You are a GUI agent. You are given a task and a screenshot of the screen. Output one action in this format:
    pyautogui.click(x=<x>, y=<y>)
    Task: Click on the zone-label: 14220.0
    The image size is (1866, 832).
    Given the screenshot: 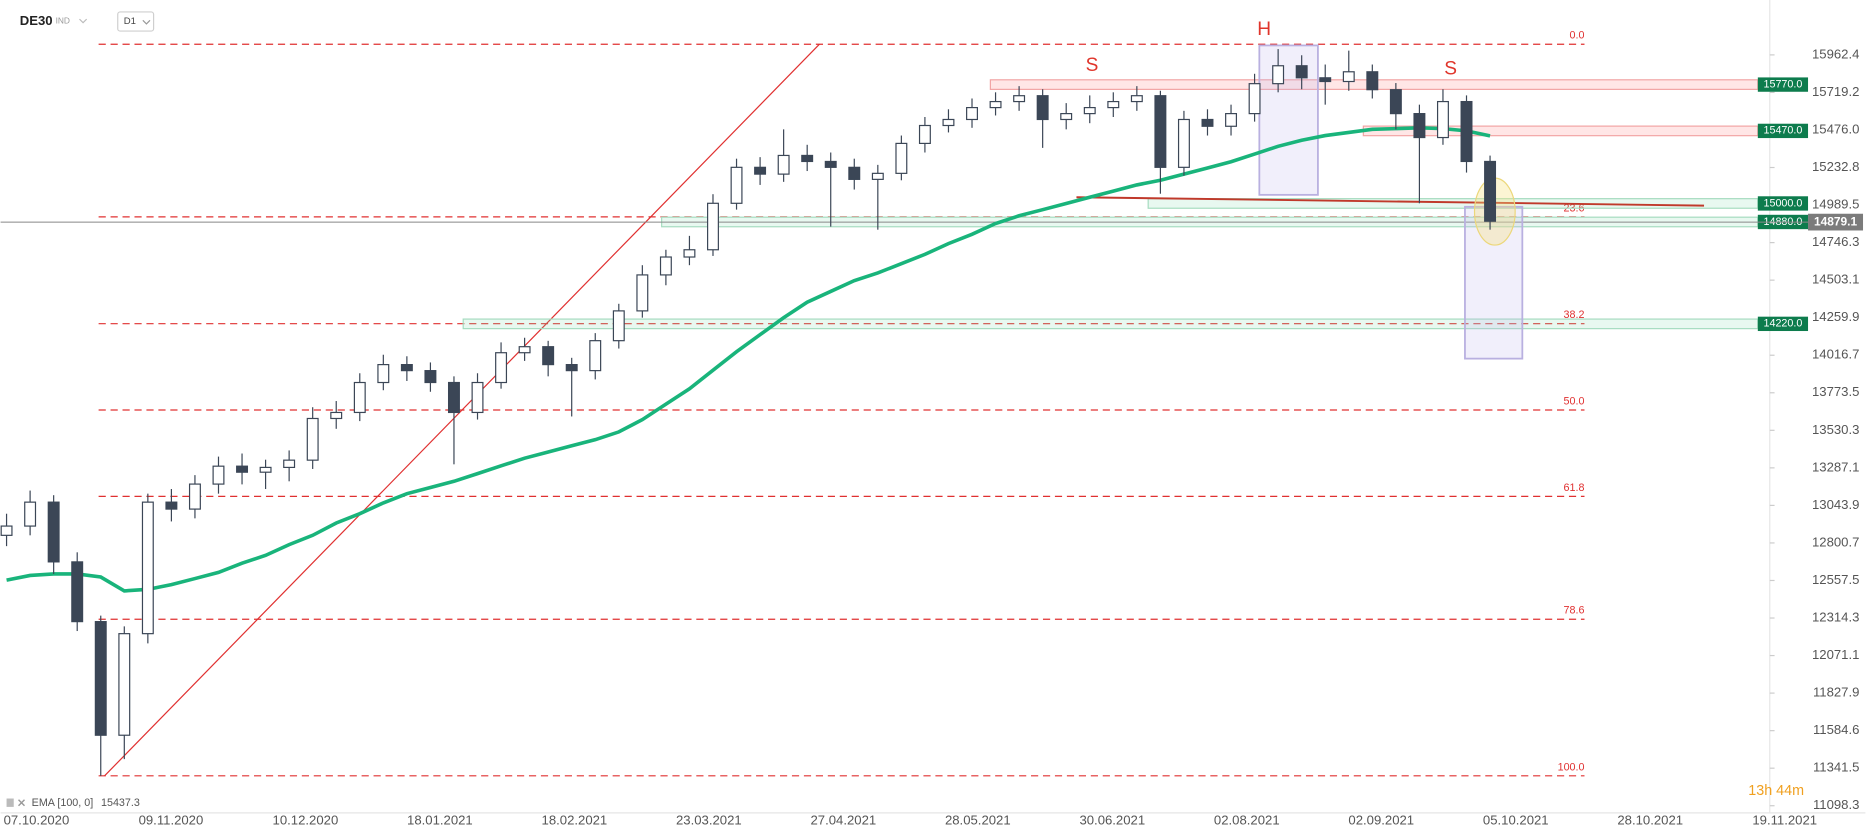 What is the action you would take?
    pyautogui.click(x=1783, y=324)
    